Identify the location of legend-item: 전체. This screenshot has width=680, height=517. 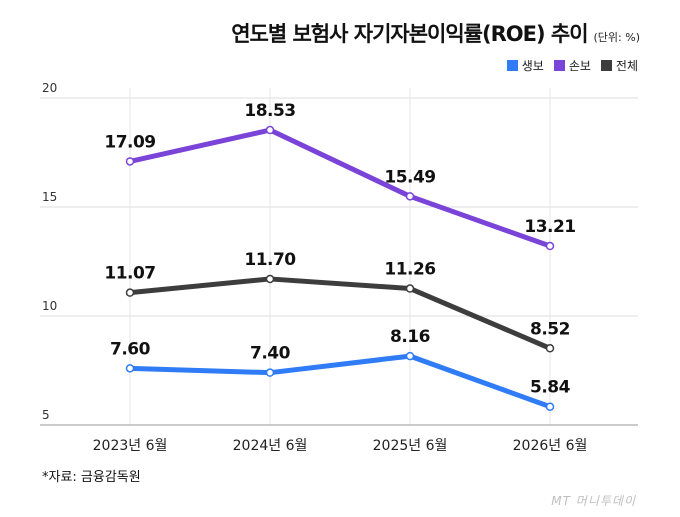
(619, 65).